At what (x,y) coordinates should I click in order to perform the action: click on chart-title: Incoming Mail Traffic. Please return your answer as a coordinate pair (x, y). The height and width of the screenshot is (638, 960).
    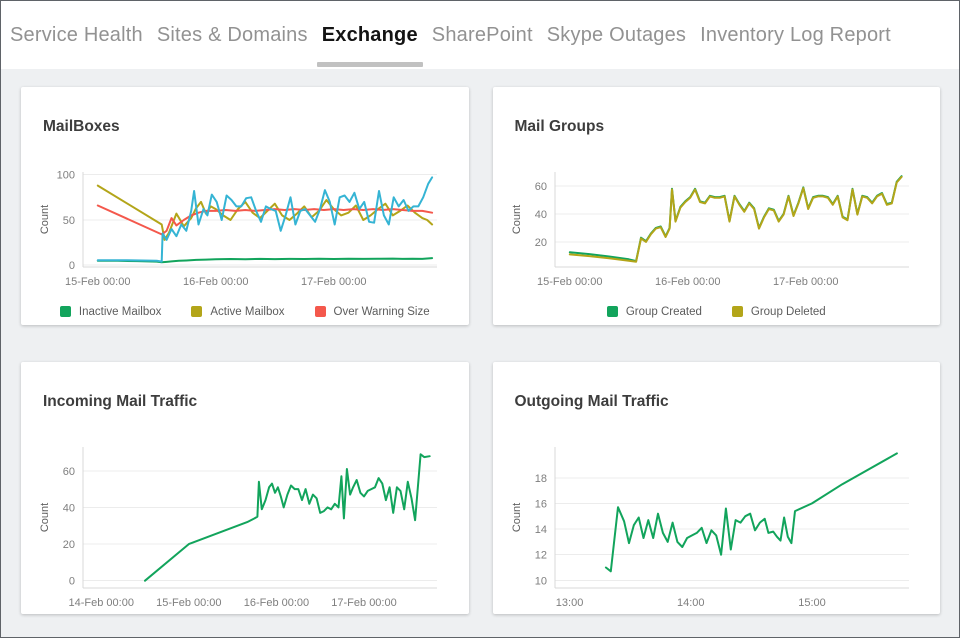
    Looking at the image, I should click on (120, 401).